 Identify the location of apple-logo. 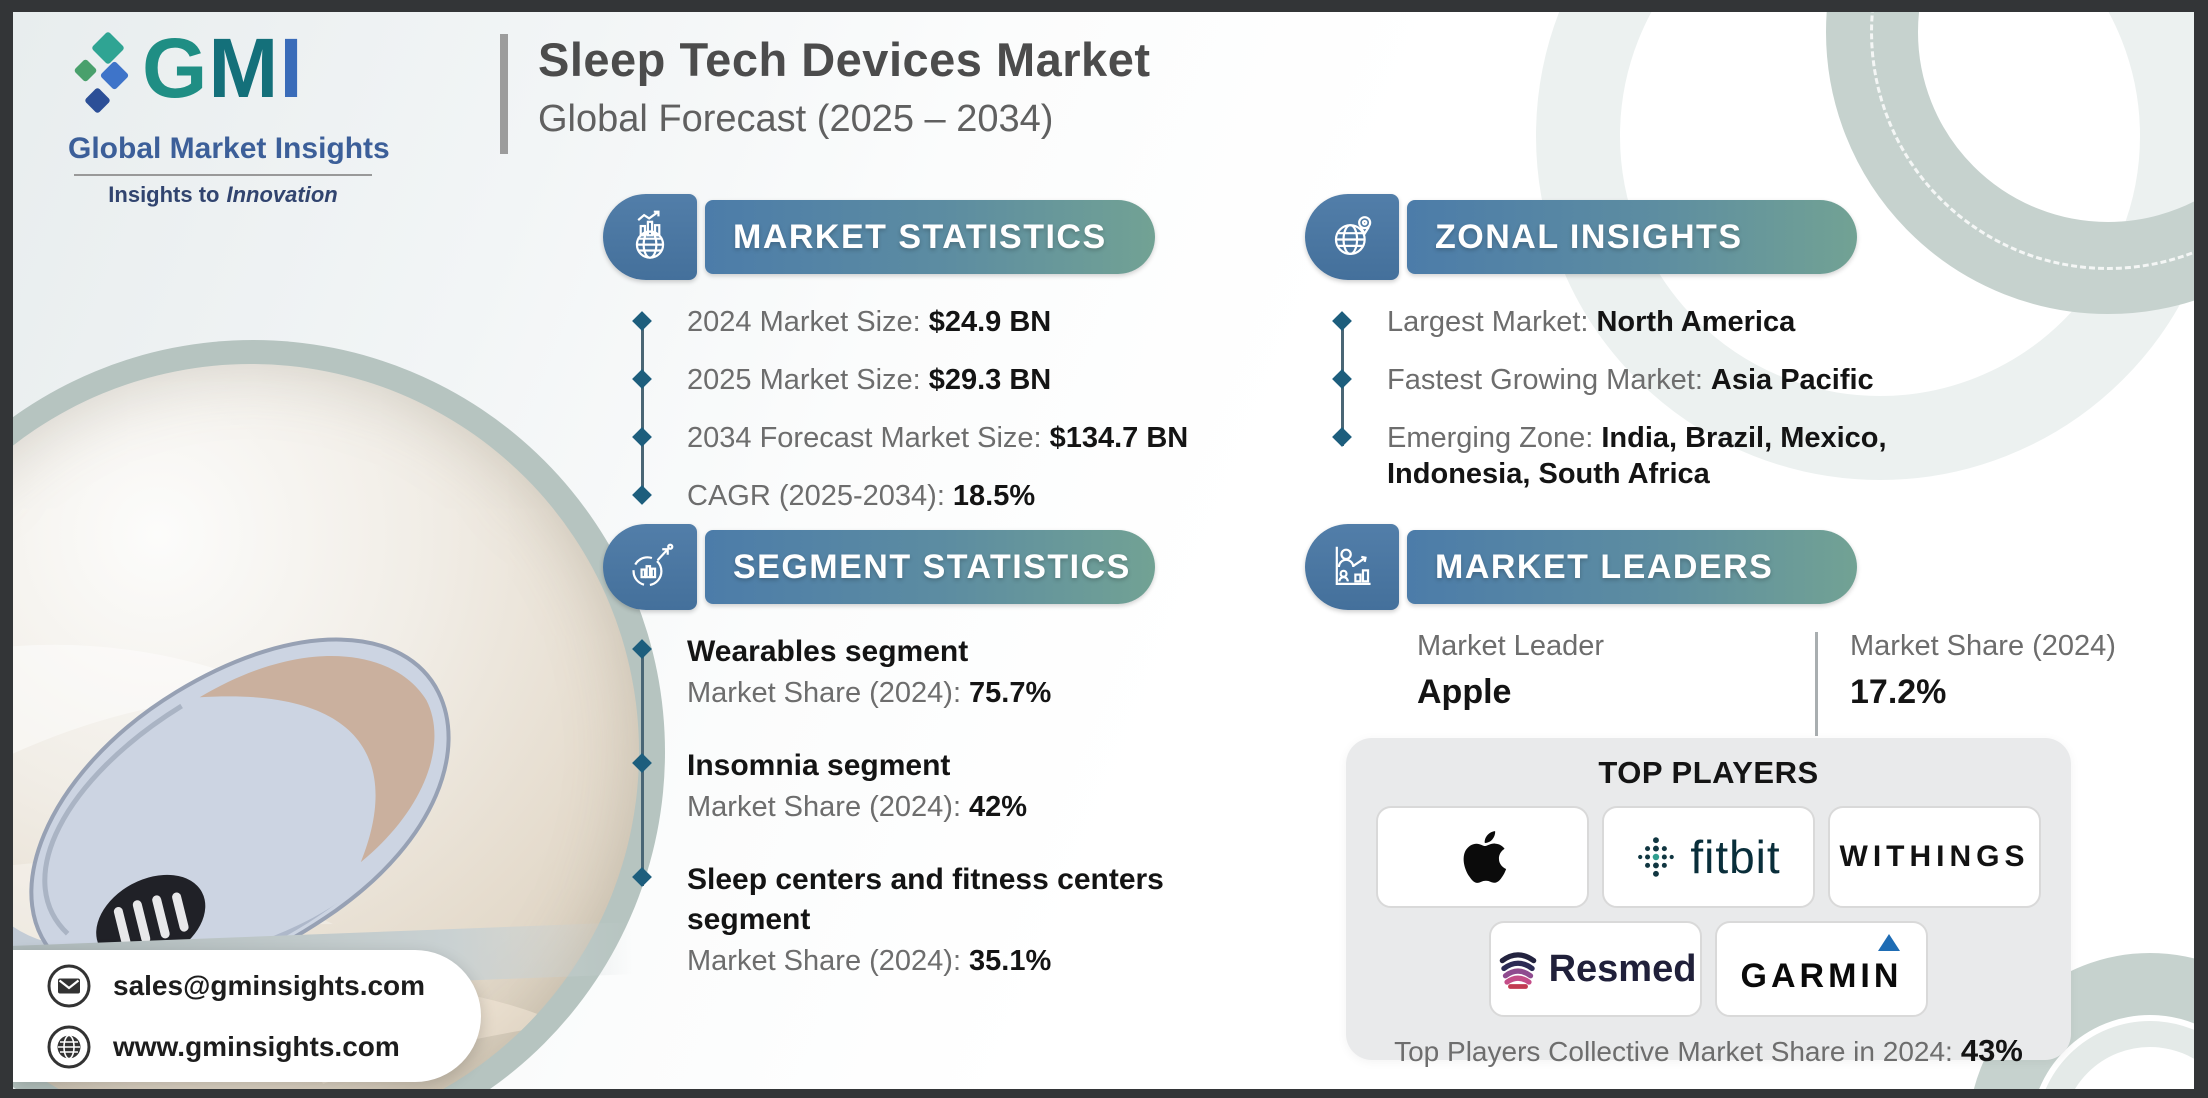
(1484, 857).